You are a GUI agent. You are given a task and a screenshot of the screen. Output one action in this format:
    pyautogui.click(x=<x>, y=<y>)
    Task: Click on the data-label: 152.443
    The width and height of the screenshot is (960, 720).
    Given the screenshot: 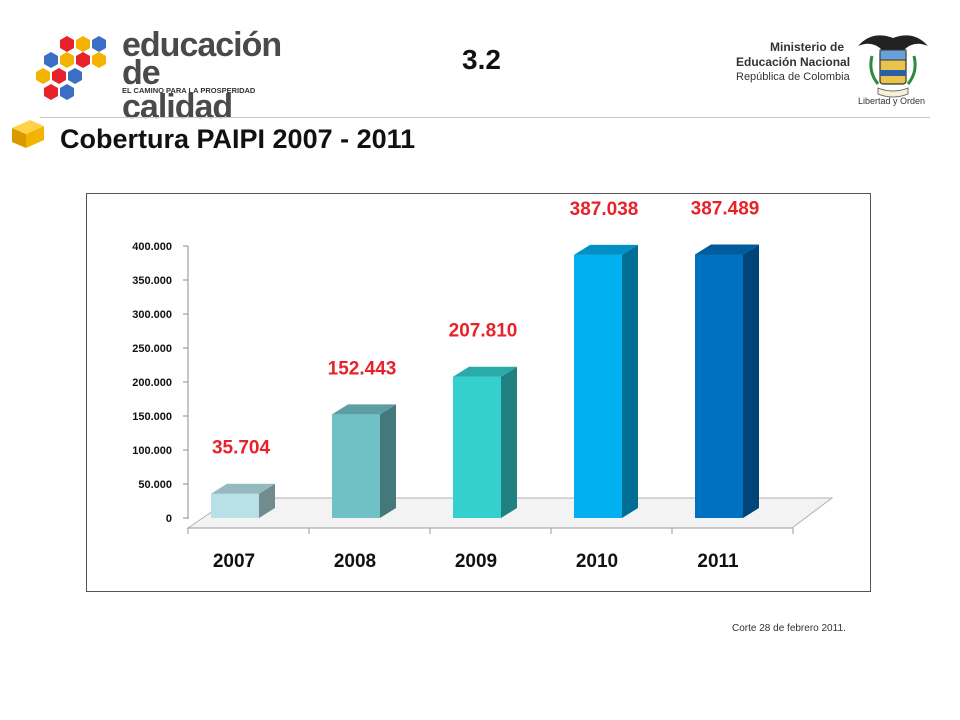 What is the action you would take?
    pyautogui.click(x=362, y=368)
    